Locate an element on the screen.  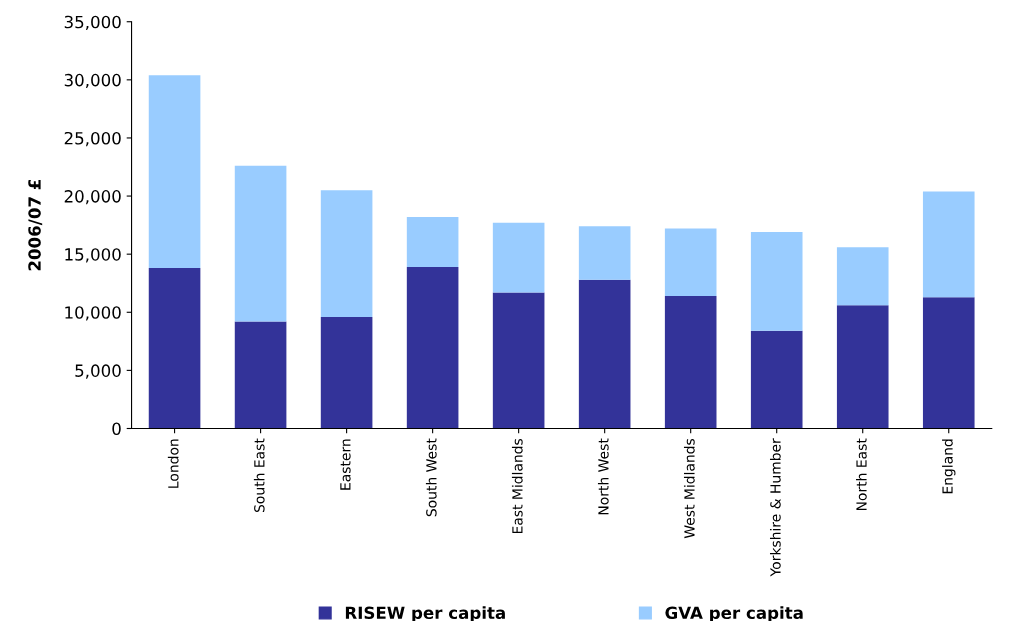
x-tick-label: Eastern is located at coordinates (345, 464).